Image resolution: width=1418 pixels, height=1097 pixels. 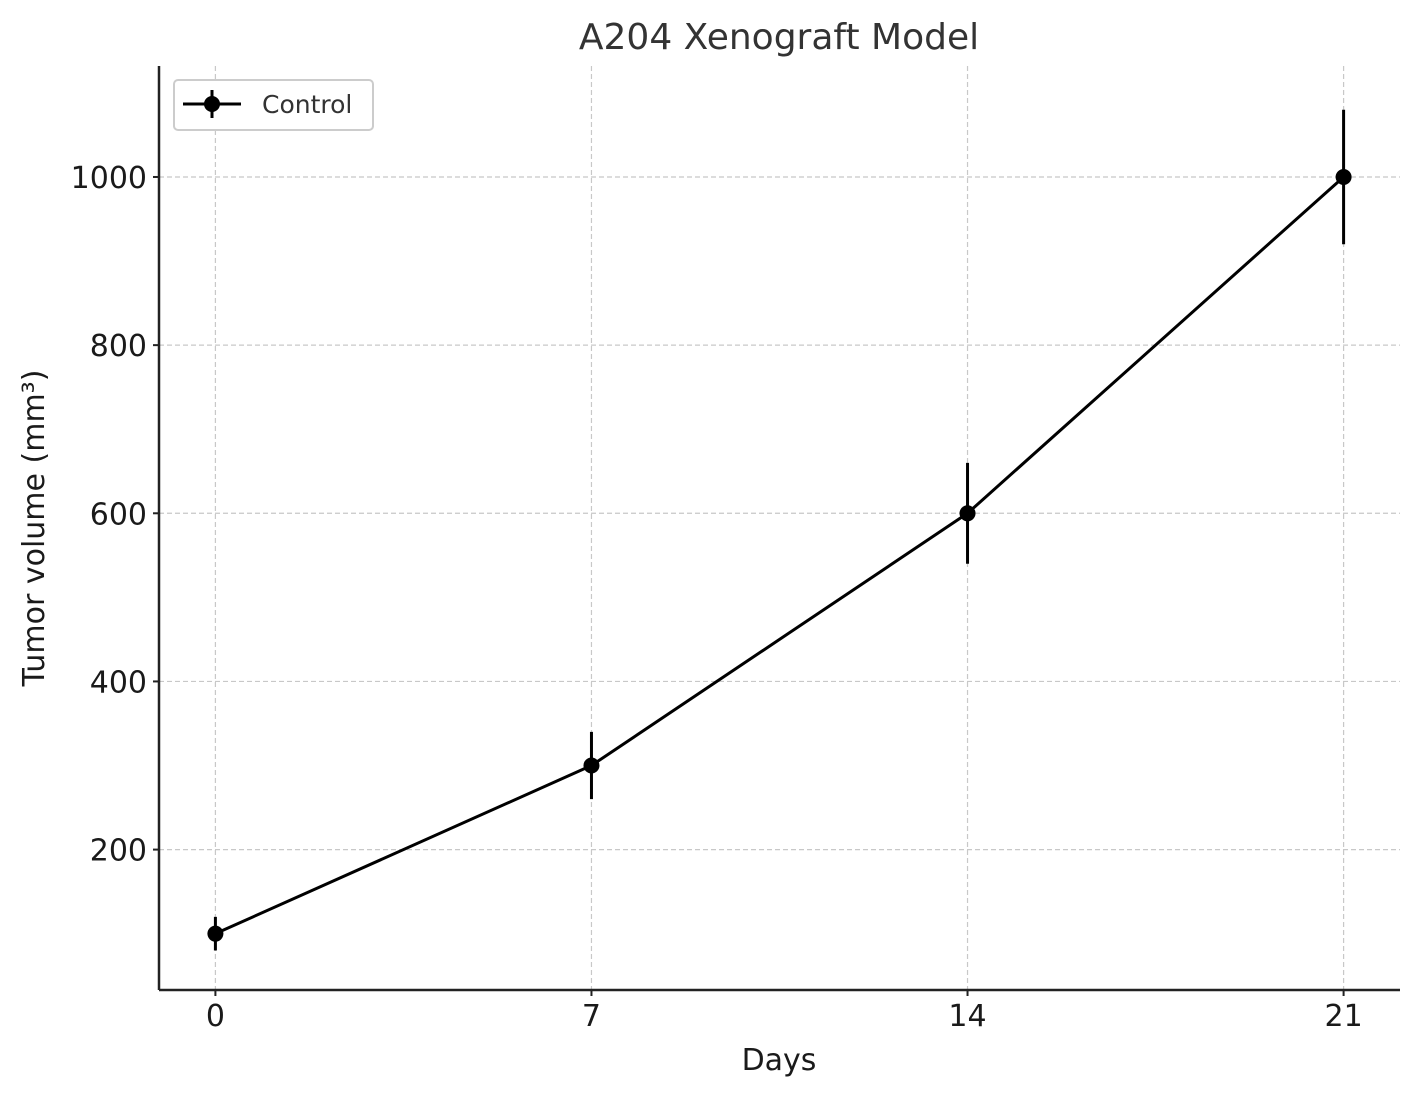 What do you see at coordinates (307, 104) in the screenshot?
I see `legend-label-control: Control` at bounding box center [307, 104].